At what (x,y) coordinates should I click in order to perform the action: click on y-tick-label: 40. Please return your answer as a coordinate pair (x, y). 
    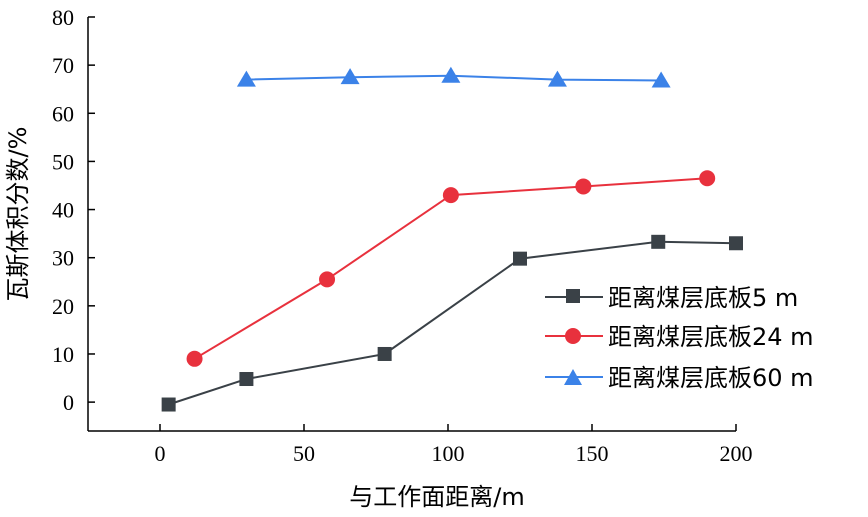
    Looking at the image, I should click on (63, 210).